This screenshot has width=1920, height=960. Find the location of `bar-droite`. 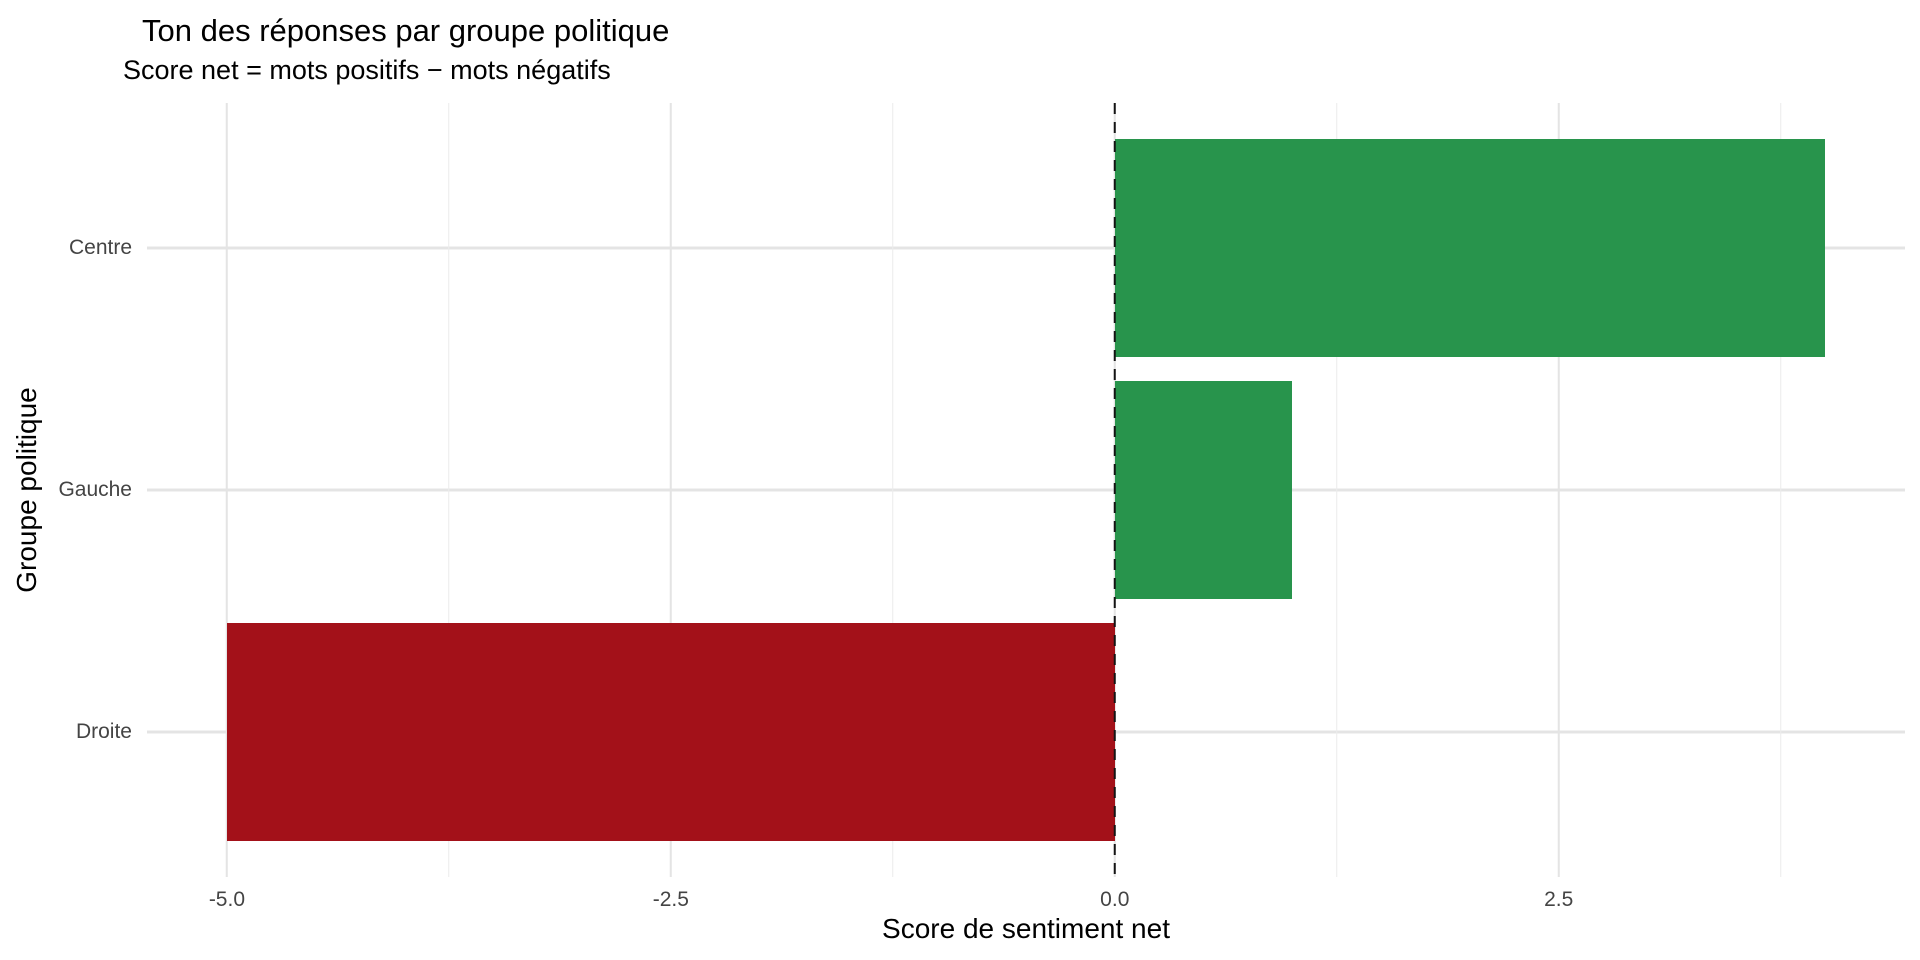

bar-droite is located at coordinates (670, 732).